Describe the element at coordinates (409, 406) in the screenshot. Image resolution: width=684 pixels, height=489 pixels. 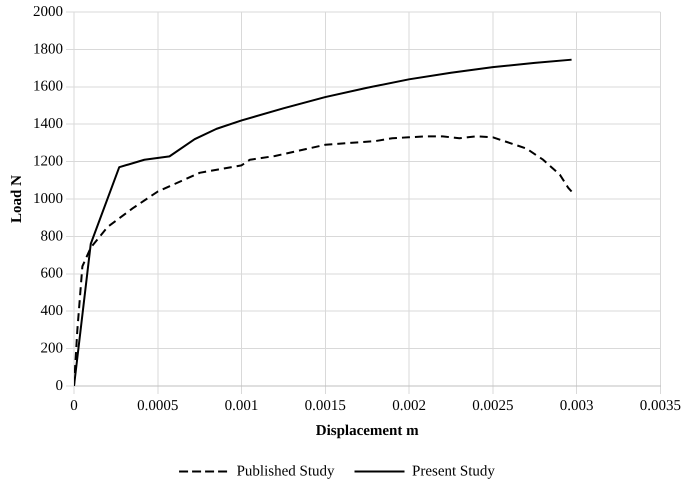
I see `x-tick-label: 0.002` at that location.